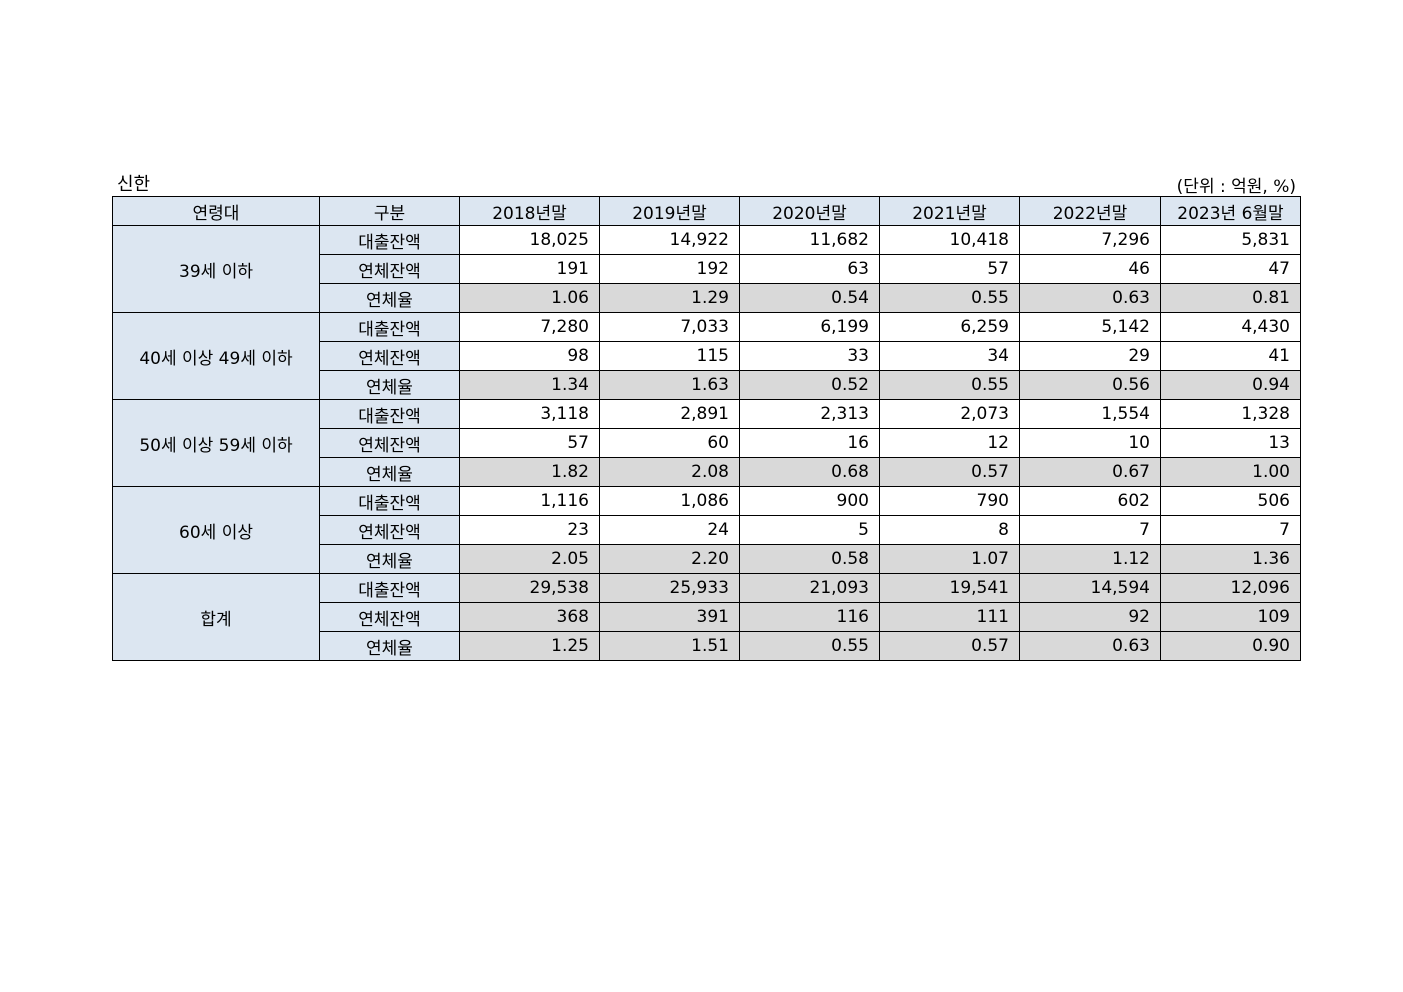 The height and width of the screenshot is (992, 1403). What do you see at coordinates (1230, 298) in the screenshot?
I see `cell: 0.81` at bounding box center [1230, 298].